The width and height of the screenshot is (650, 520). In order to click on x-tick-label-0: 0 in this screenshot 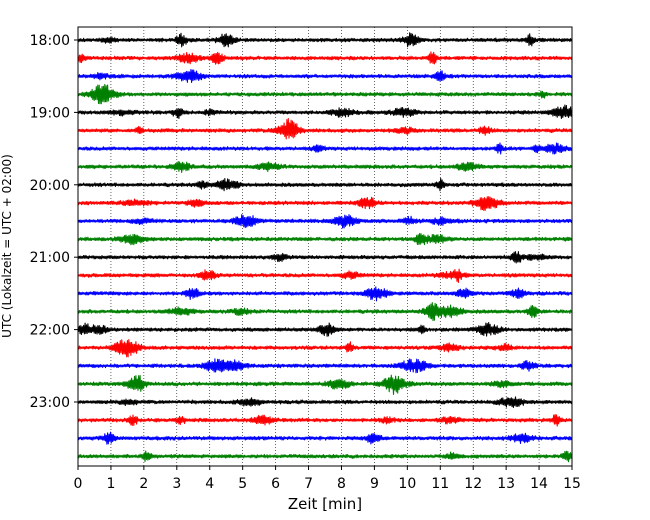, I will do `click(78, 484)`.